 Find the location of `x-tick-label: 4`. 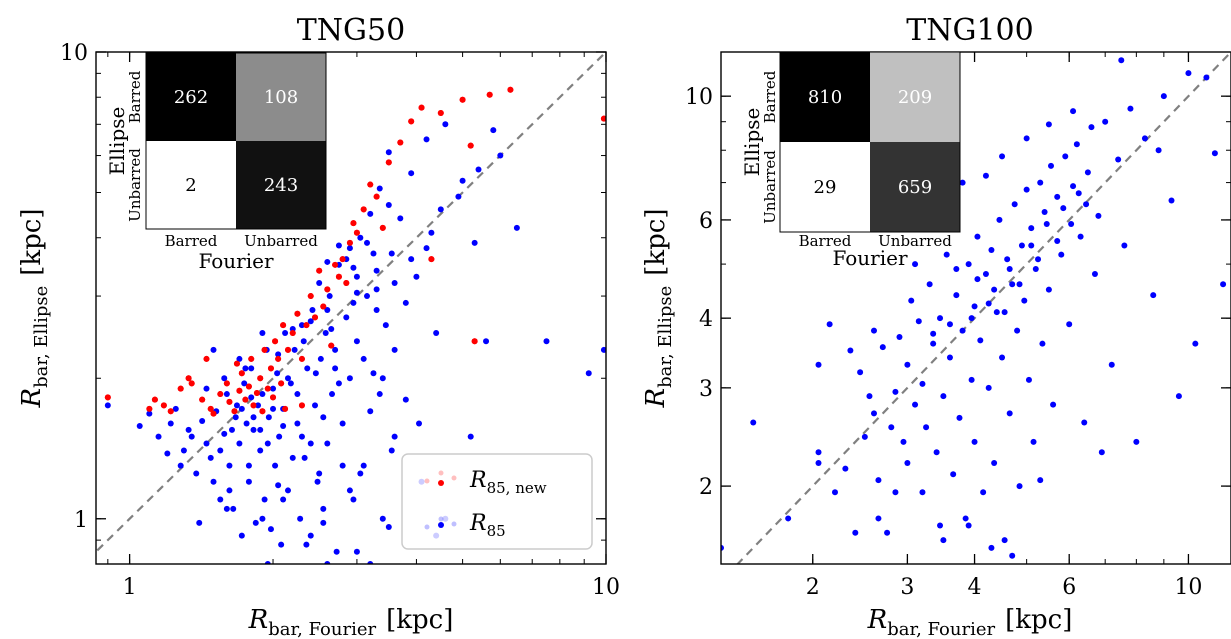

x-tick-label: 4 is located at coordinates (975, 587).